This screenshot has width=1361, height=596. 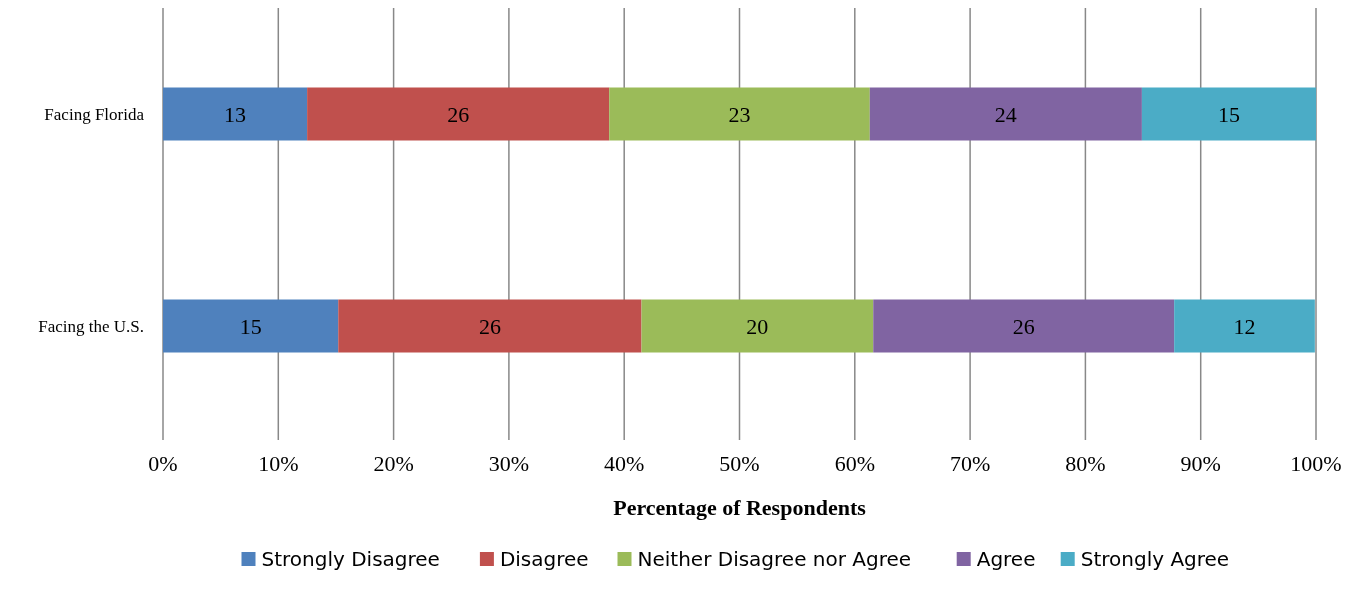 I want to click on x-tick-label: 10%, so click(x=278, y=463).